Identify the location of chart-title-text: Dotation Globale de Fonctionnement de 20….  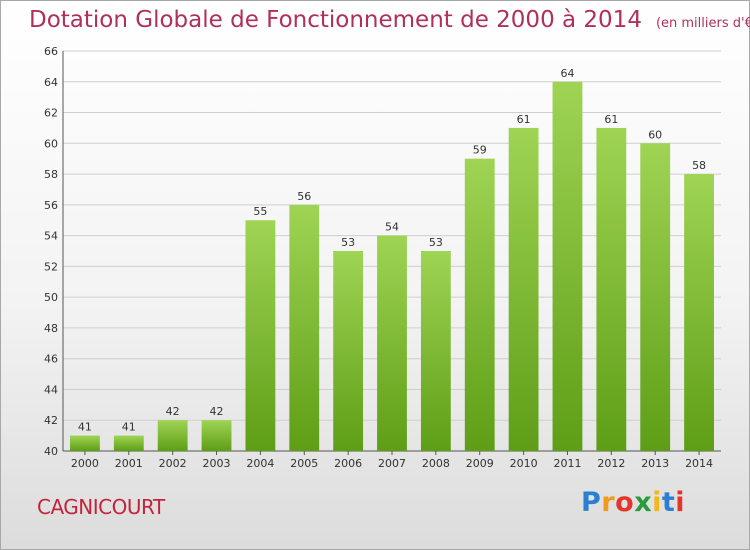
(335, 20).